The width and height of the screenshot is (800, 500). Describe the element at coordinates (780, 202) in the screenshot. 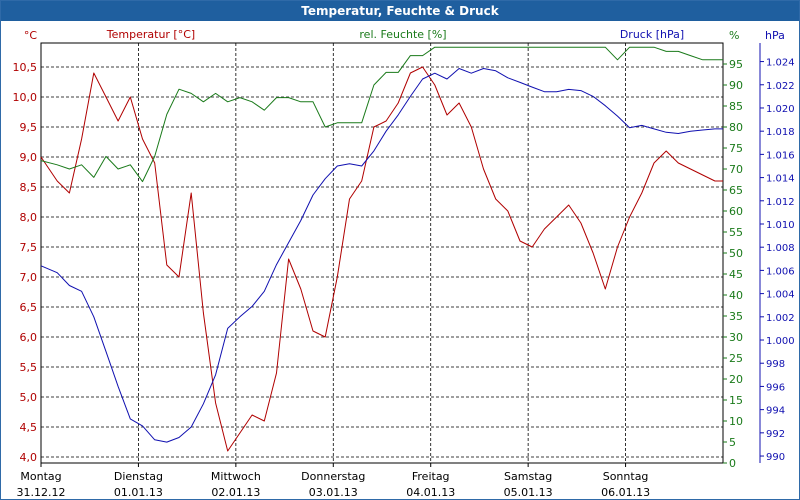

I see `pressure-tick-label: 1.012` at that location.